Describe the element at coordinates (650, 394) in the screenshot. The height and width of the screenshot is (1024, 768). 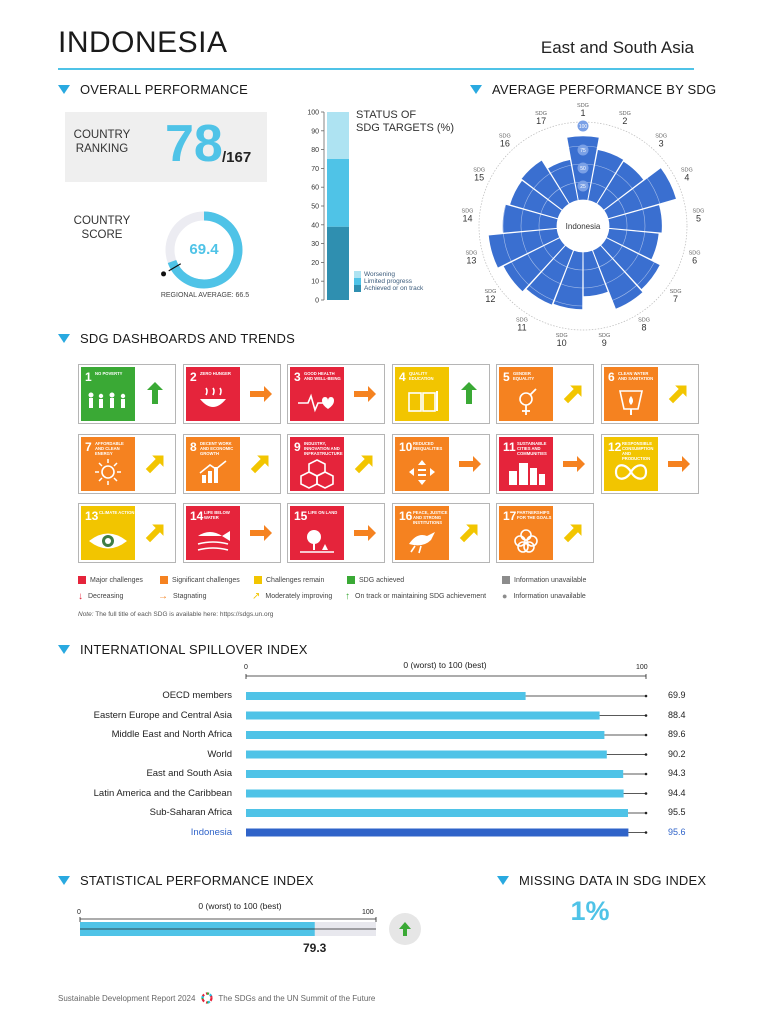
I see `sdg-tile-6: 6 Clean water and sanitation` at that location.